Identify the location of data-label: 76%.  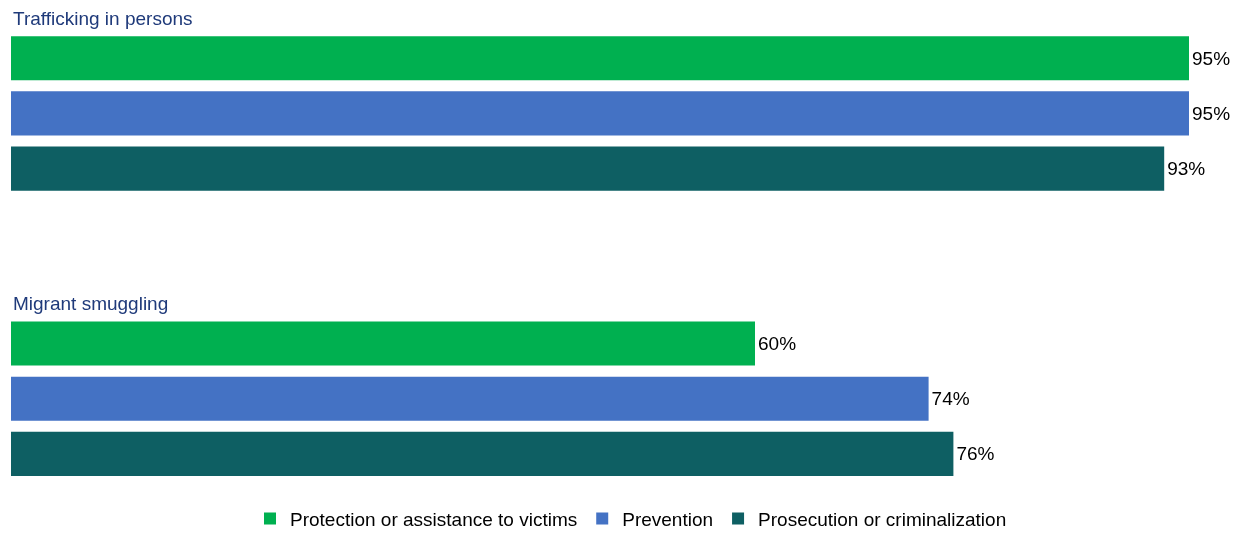
(975, 454).